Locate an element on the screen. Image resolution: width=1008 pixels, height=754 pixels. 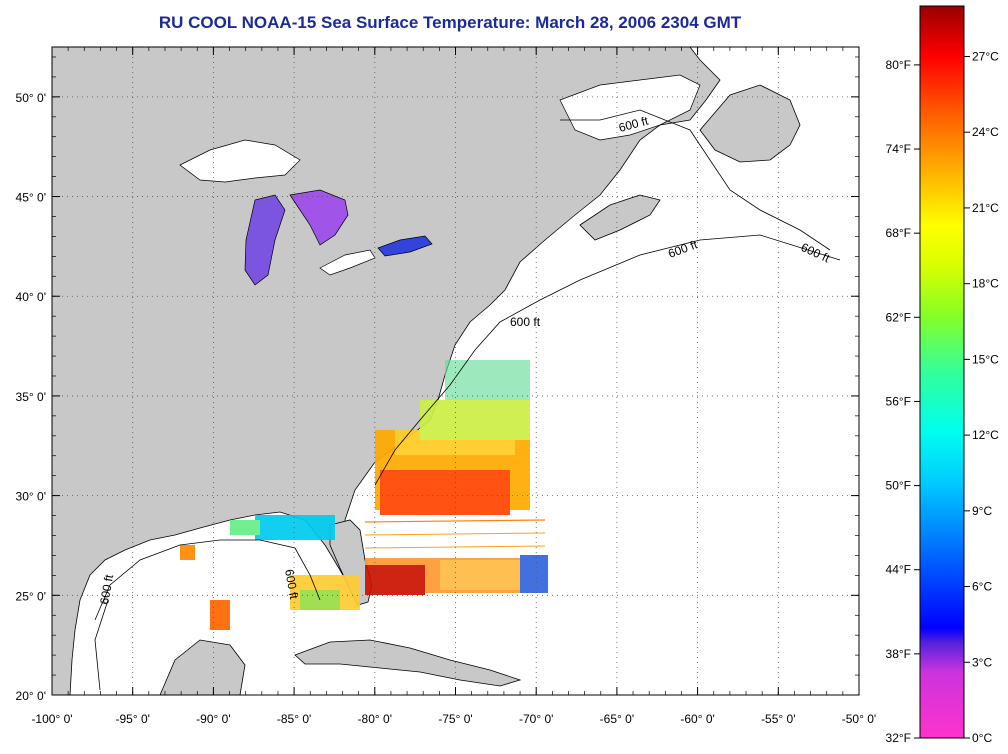
colorbar-c-label: 18°C is located at coordinates (985, 284).